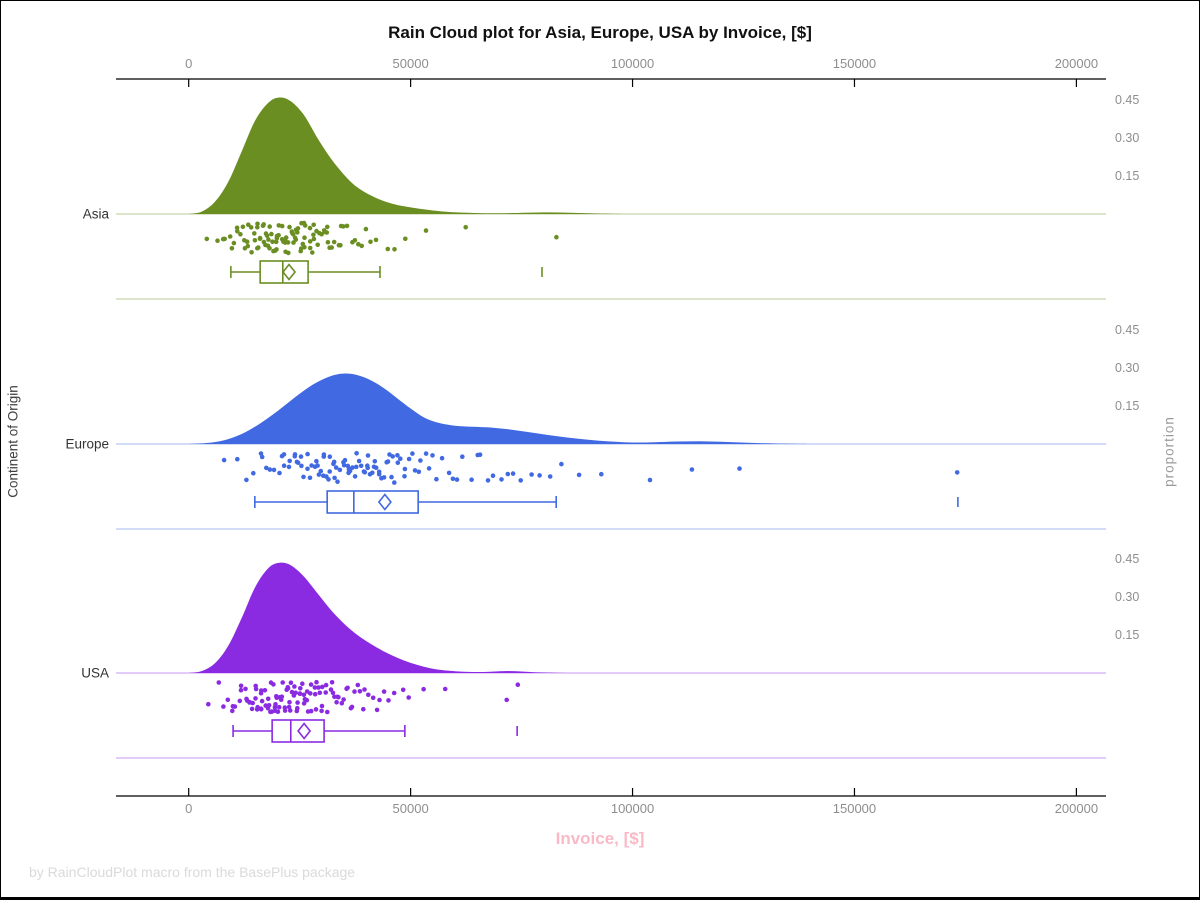 The width and height of the screenshot is (1200, 900). I want to click on y2-axis-label: proportion, so click(1169, 451).